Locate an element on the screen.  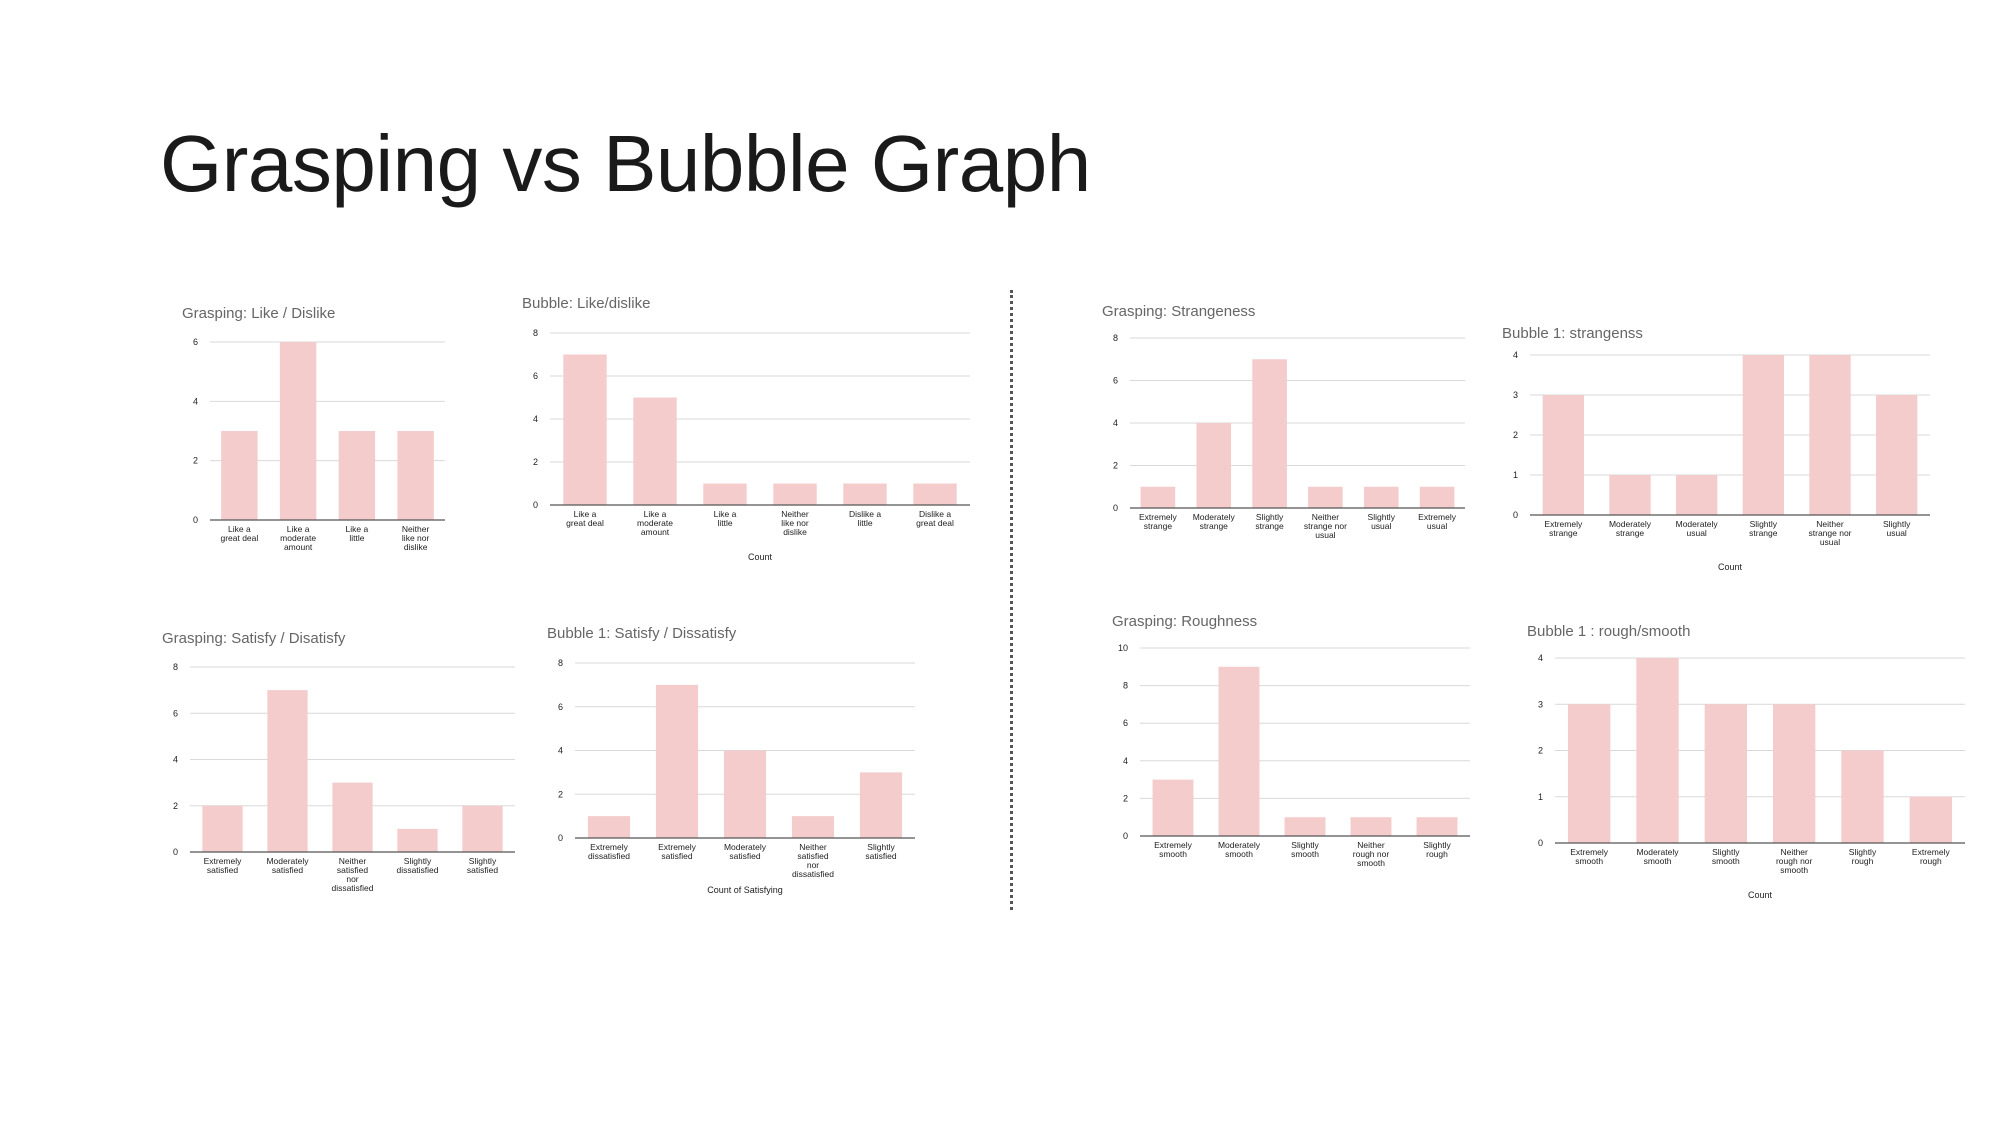
x-category-label: Extremely smooth is located at coordinates (1589, 856).